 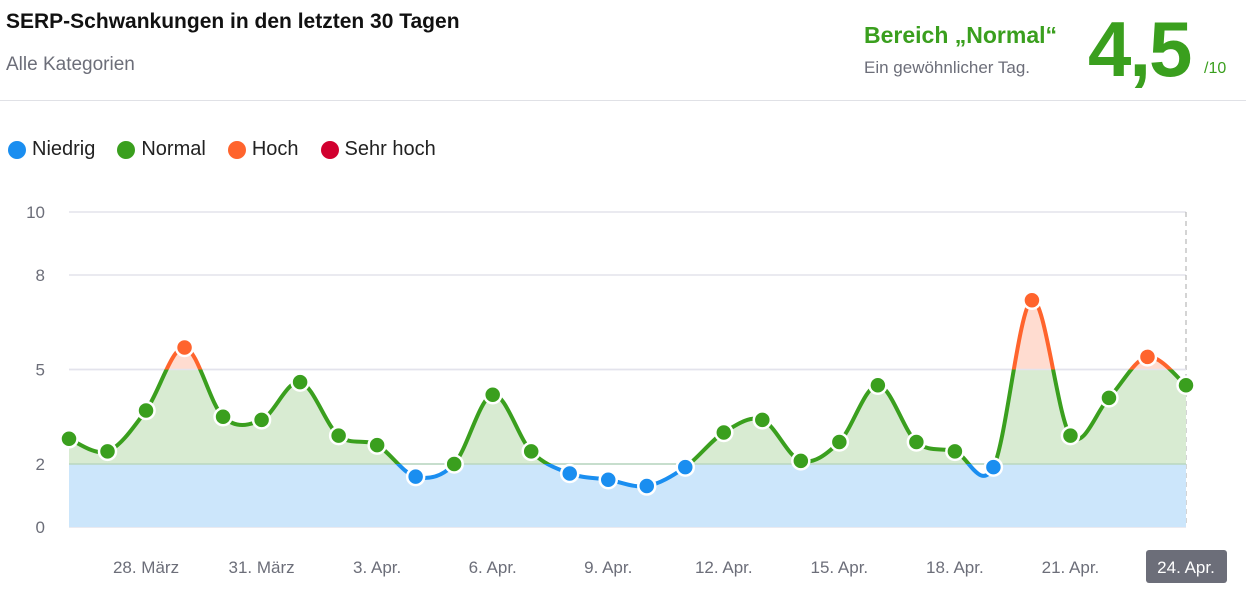 What do you see at coordinates (955, 567) in the screenshot?
I see `x-tick-label: 18. Apr.` at bounding box center [955, 567].